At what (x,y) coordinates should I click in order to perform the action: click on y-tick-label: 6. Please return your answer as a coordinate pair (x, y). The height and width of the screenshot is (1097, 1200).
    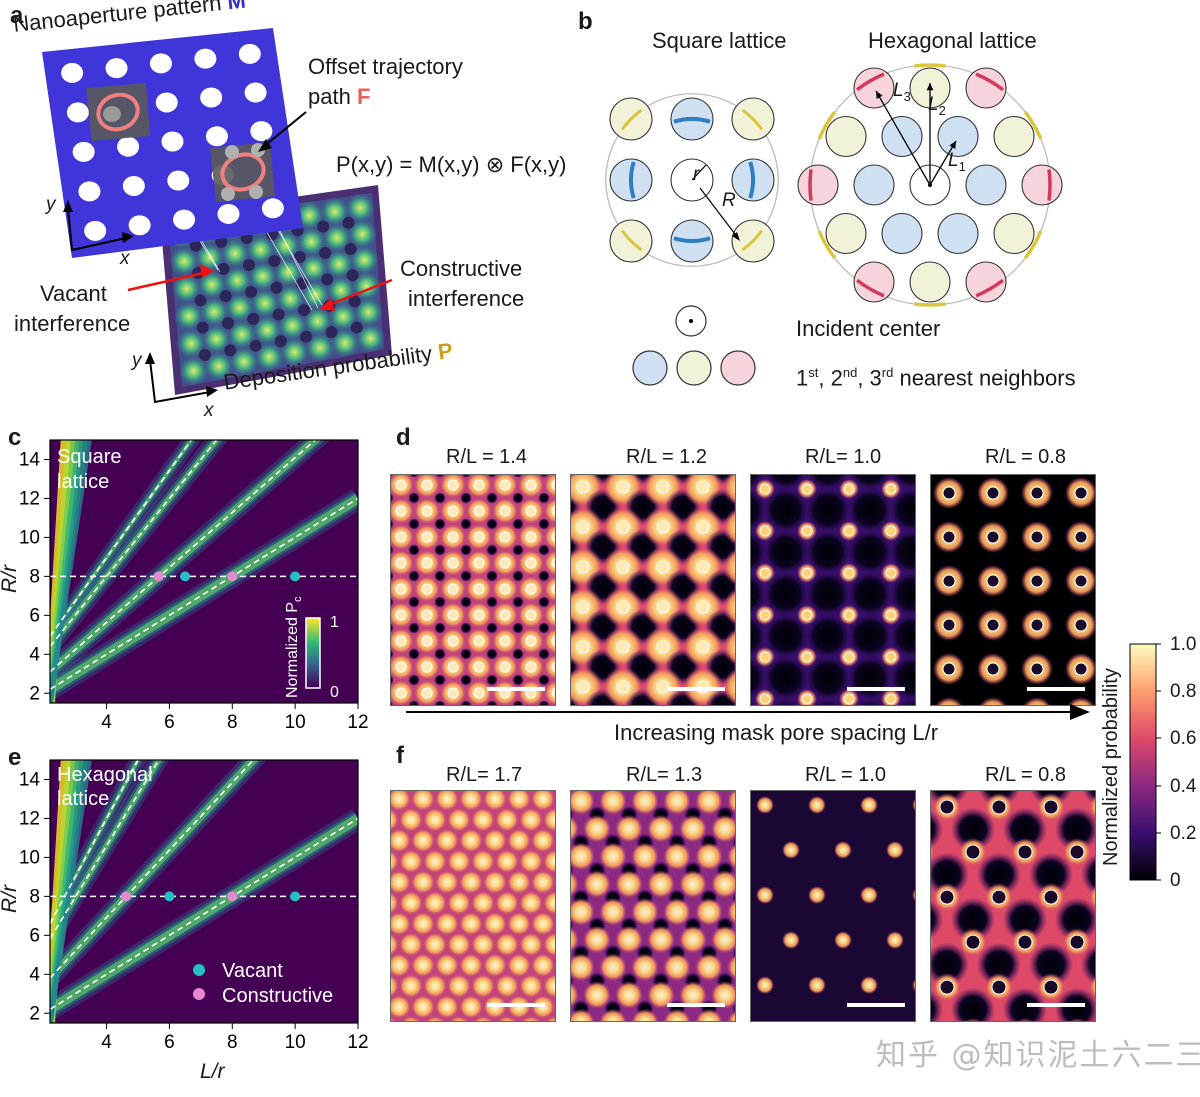
    Looking at the image, I should click on (34, 615).